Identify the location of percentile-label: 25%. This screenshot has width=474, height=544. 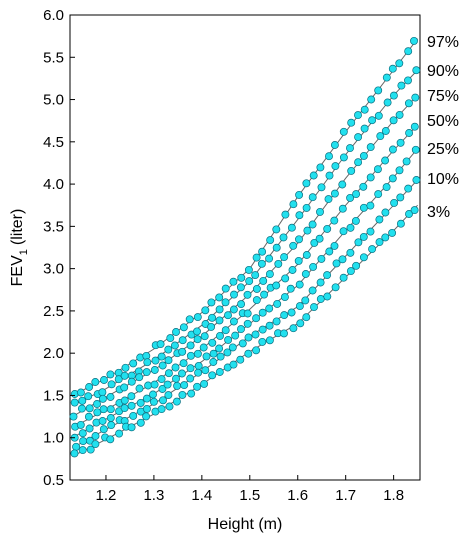
(443, 149).